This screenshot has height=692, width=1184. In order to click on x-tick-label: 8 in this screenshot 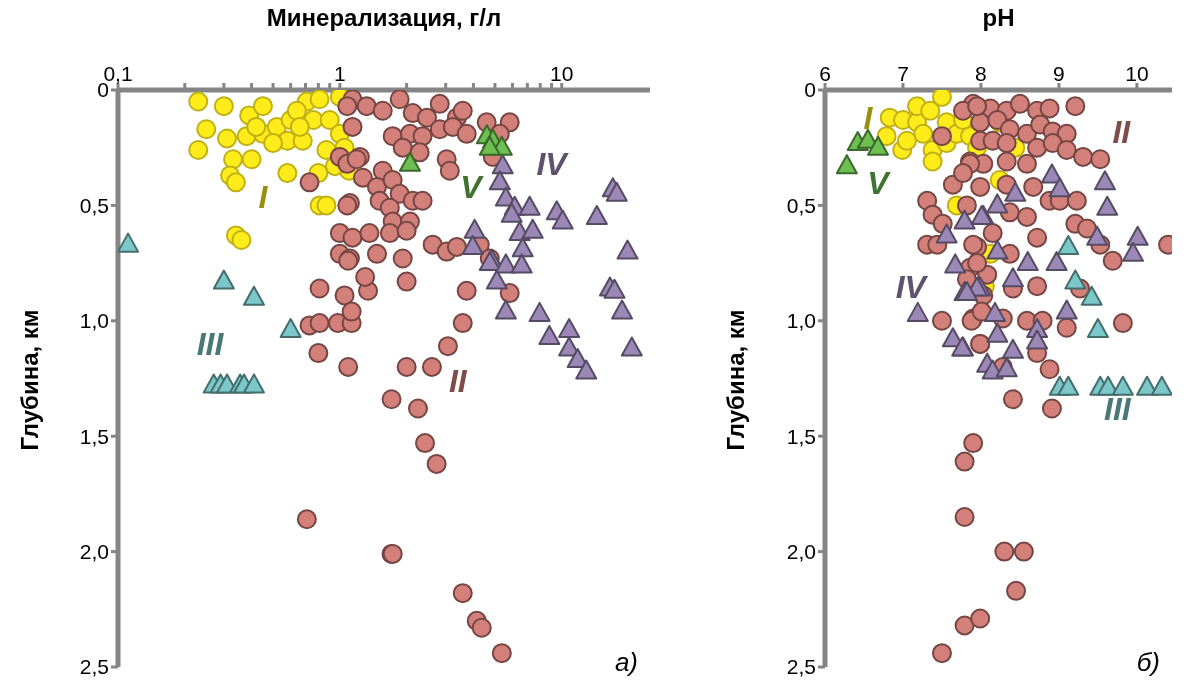, I will do `click(981, 73)`.